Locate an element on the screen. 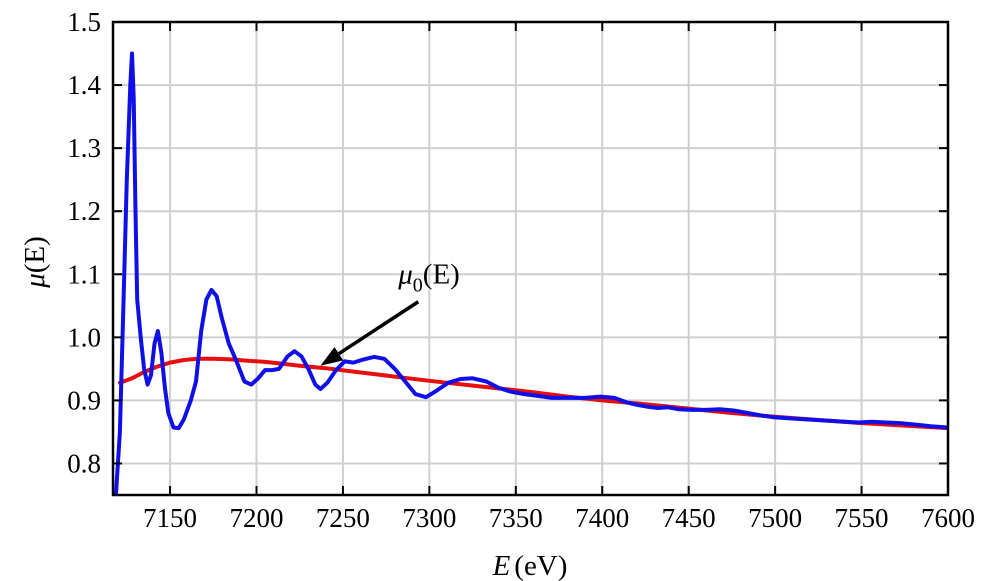 This screenshot has height=581, width=988. x-tick-label: 7300 is located at coordinates (429, 518).